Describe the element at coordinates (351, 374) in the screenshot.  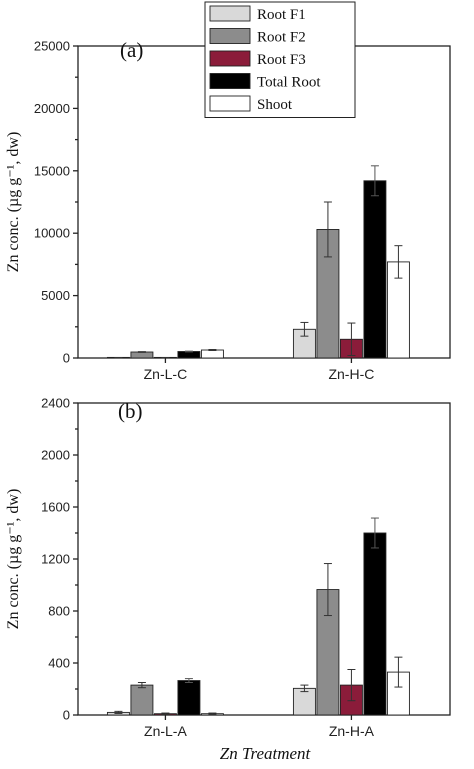
I see `category-label: Zn-H-C` at that location.